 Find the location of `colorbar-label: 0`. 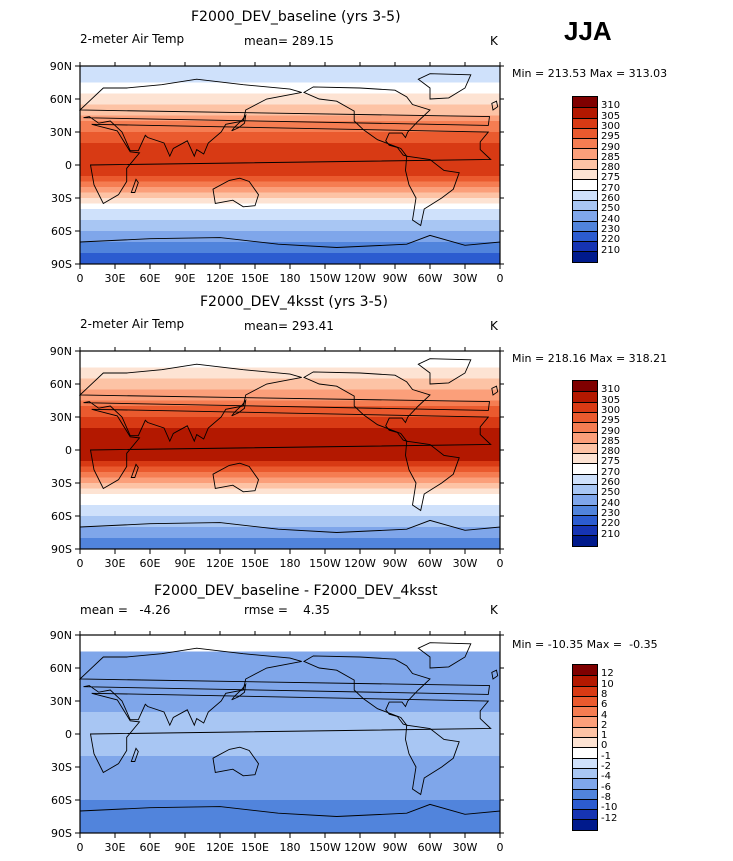

colorbar-label: 0 is located at coordinates (604, 746).